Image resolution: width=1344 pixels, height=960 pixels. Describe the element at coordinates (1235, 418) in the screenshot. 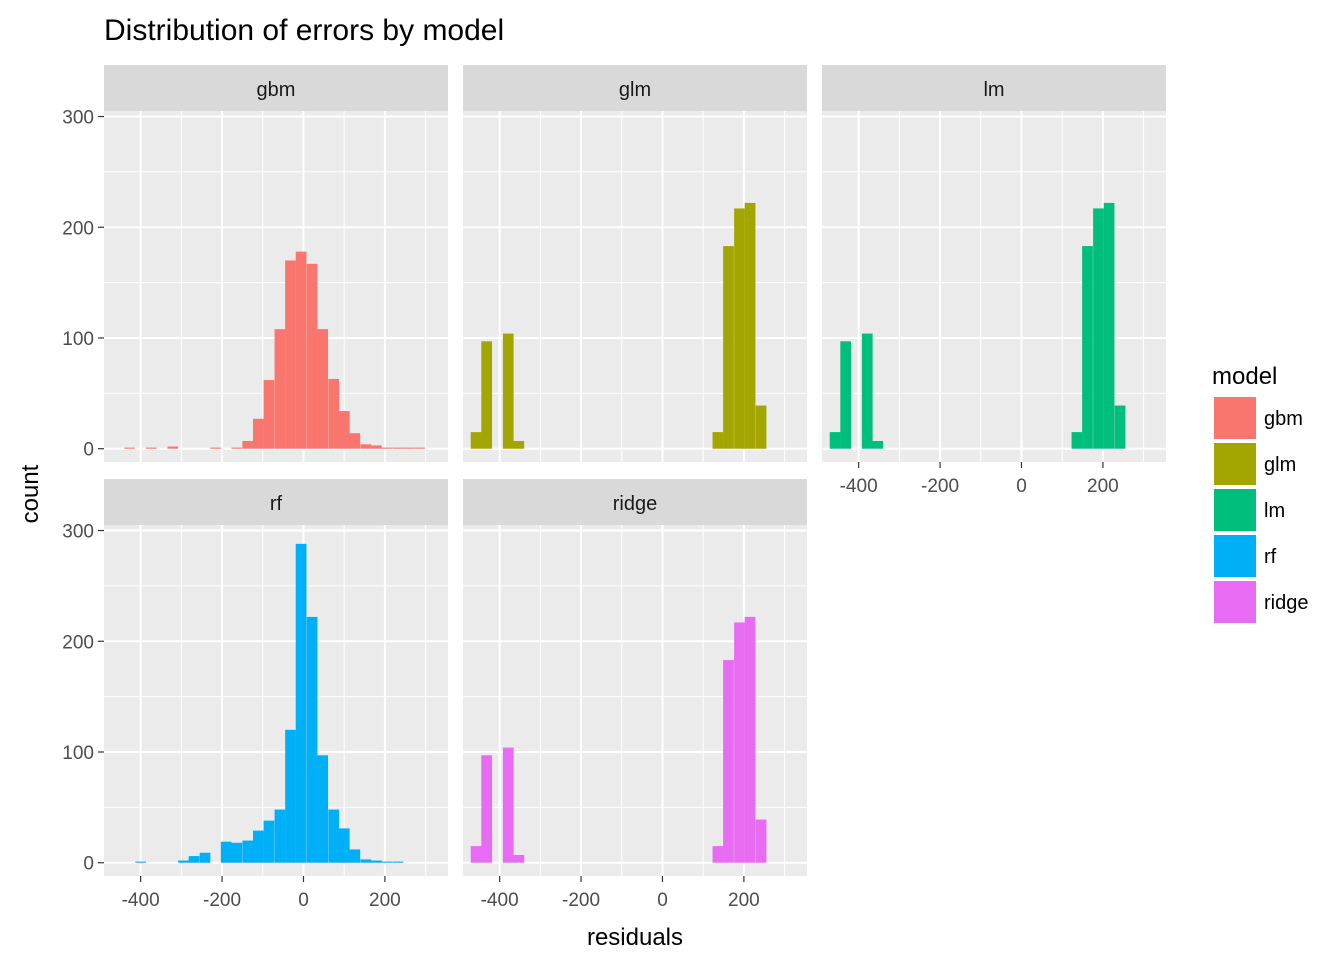

I see `legend-key-gbm` at that location.